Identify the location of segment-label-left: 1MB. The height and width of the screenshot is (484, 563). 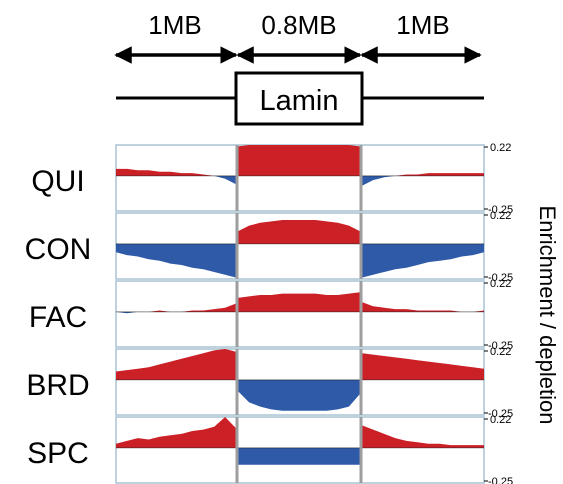
(174, 25).